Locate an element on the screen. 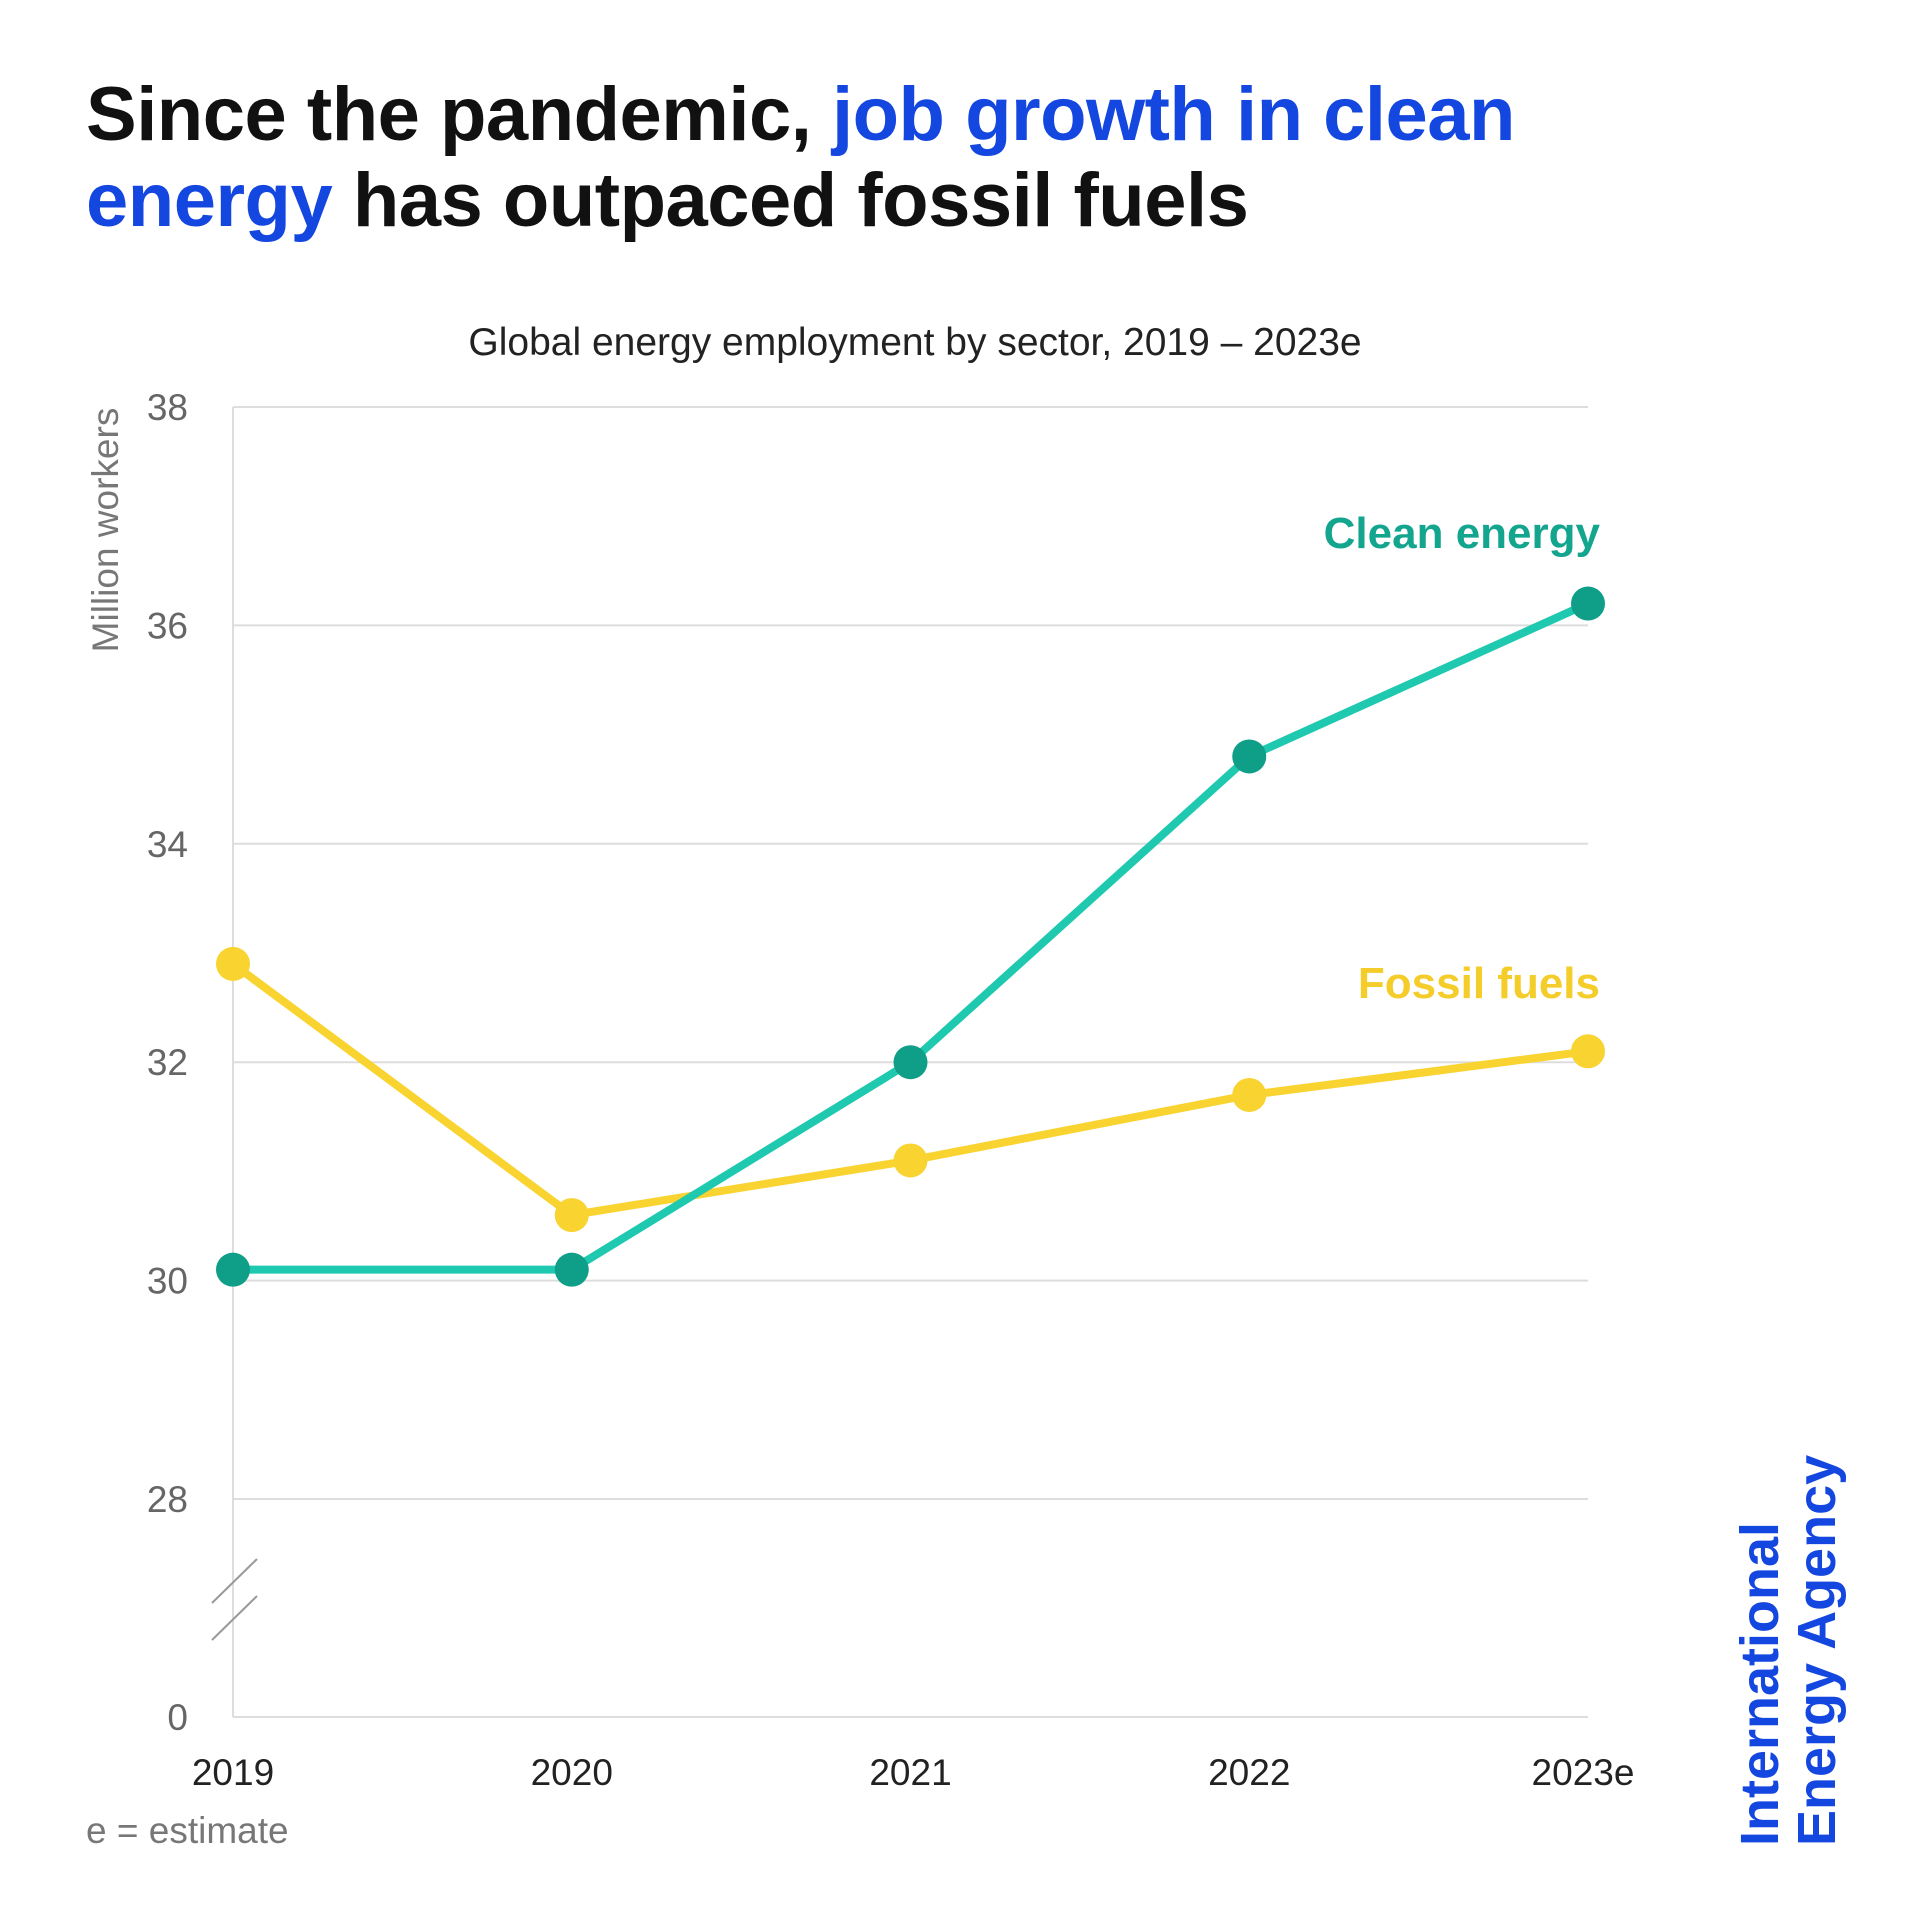 The image size is (1920, 1920). y-tick-label: 38 is located at coordinates (167, 407).